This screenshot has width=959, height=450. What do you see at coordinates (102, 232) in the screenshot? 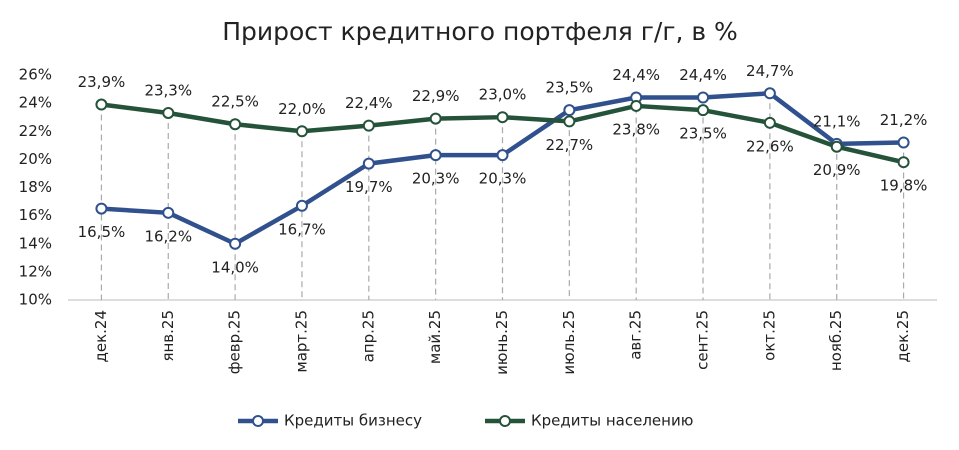
I see `data-label: 16,5%` at bounding box center [102, 232].